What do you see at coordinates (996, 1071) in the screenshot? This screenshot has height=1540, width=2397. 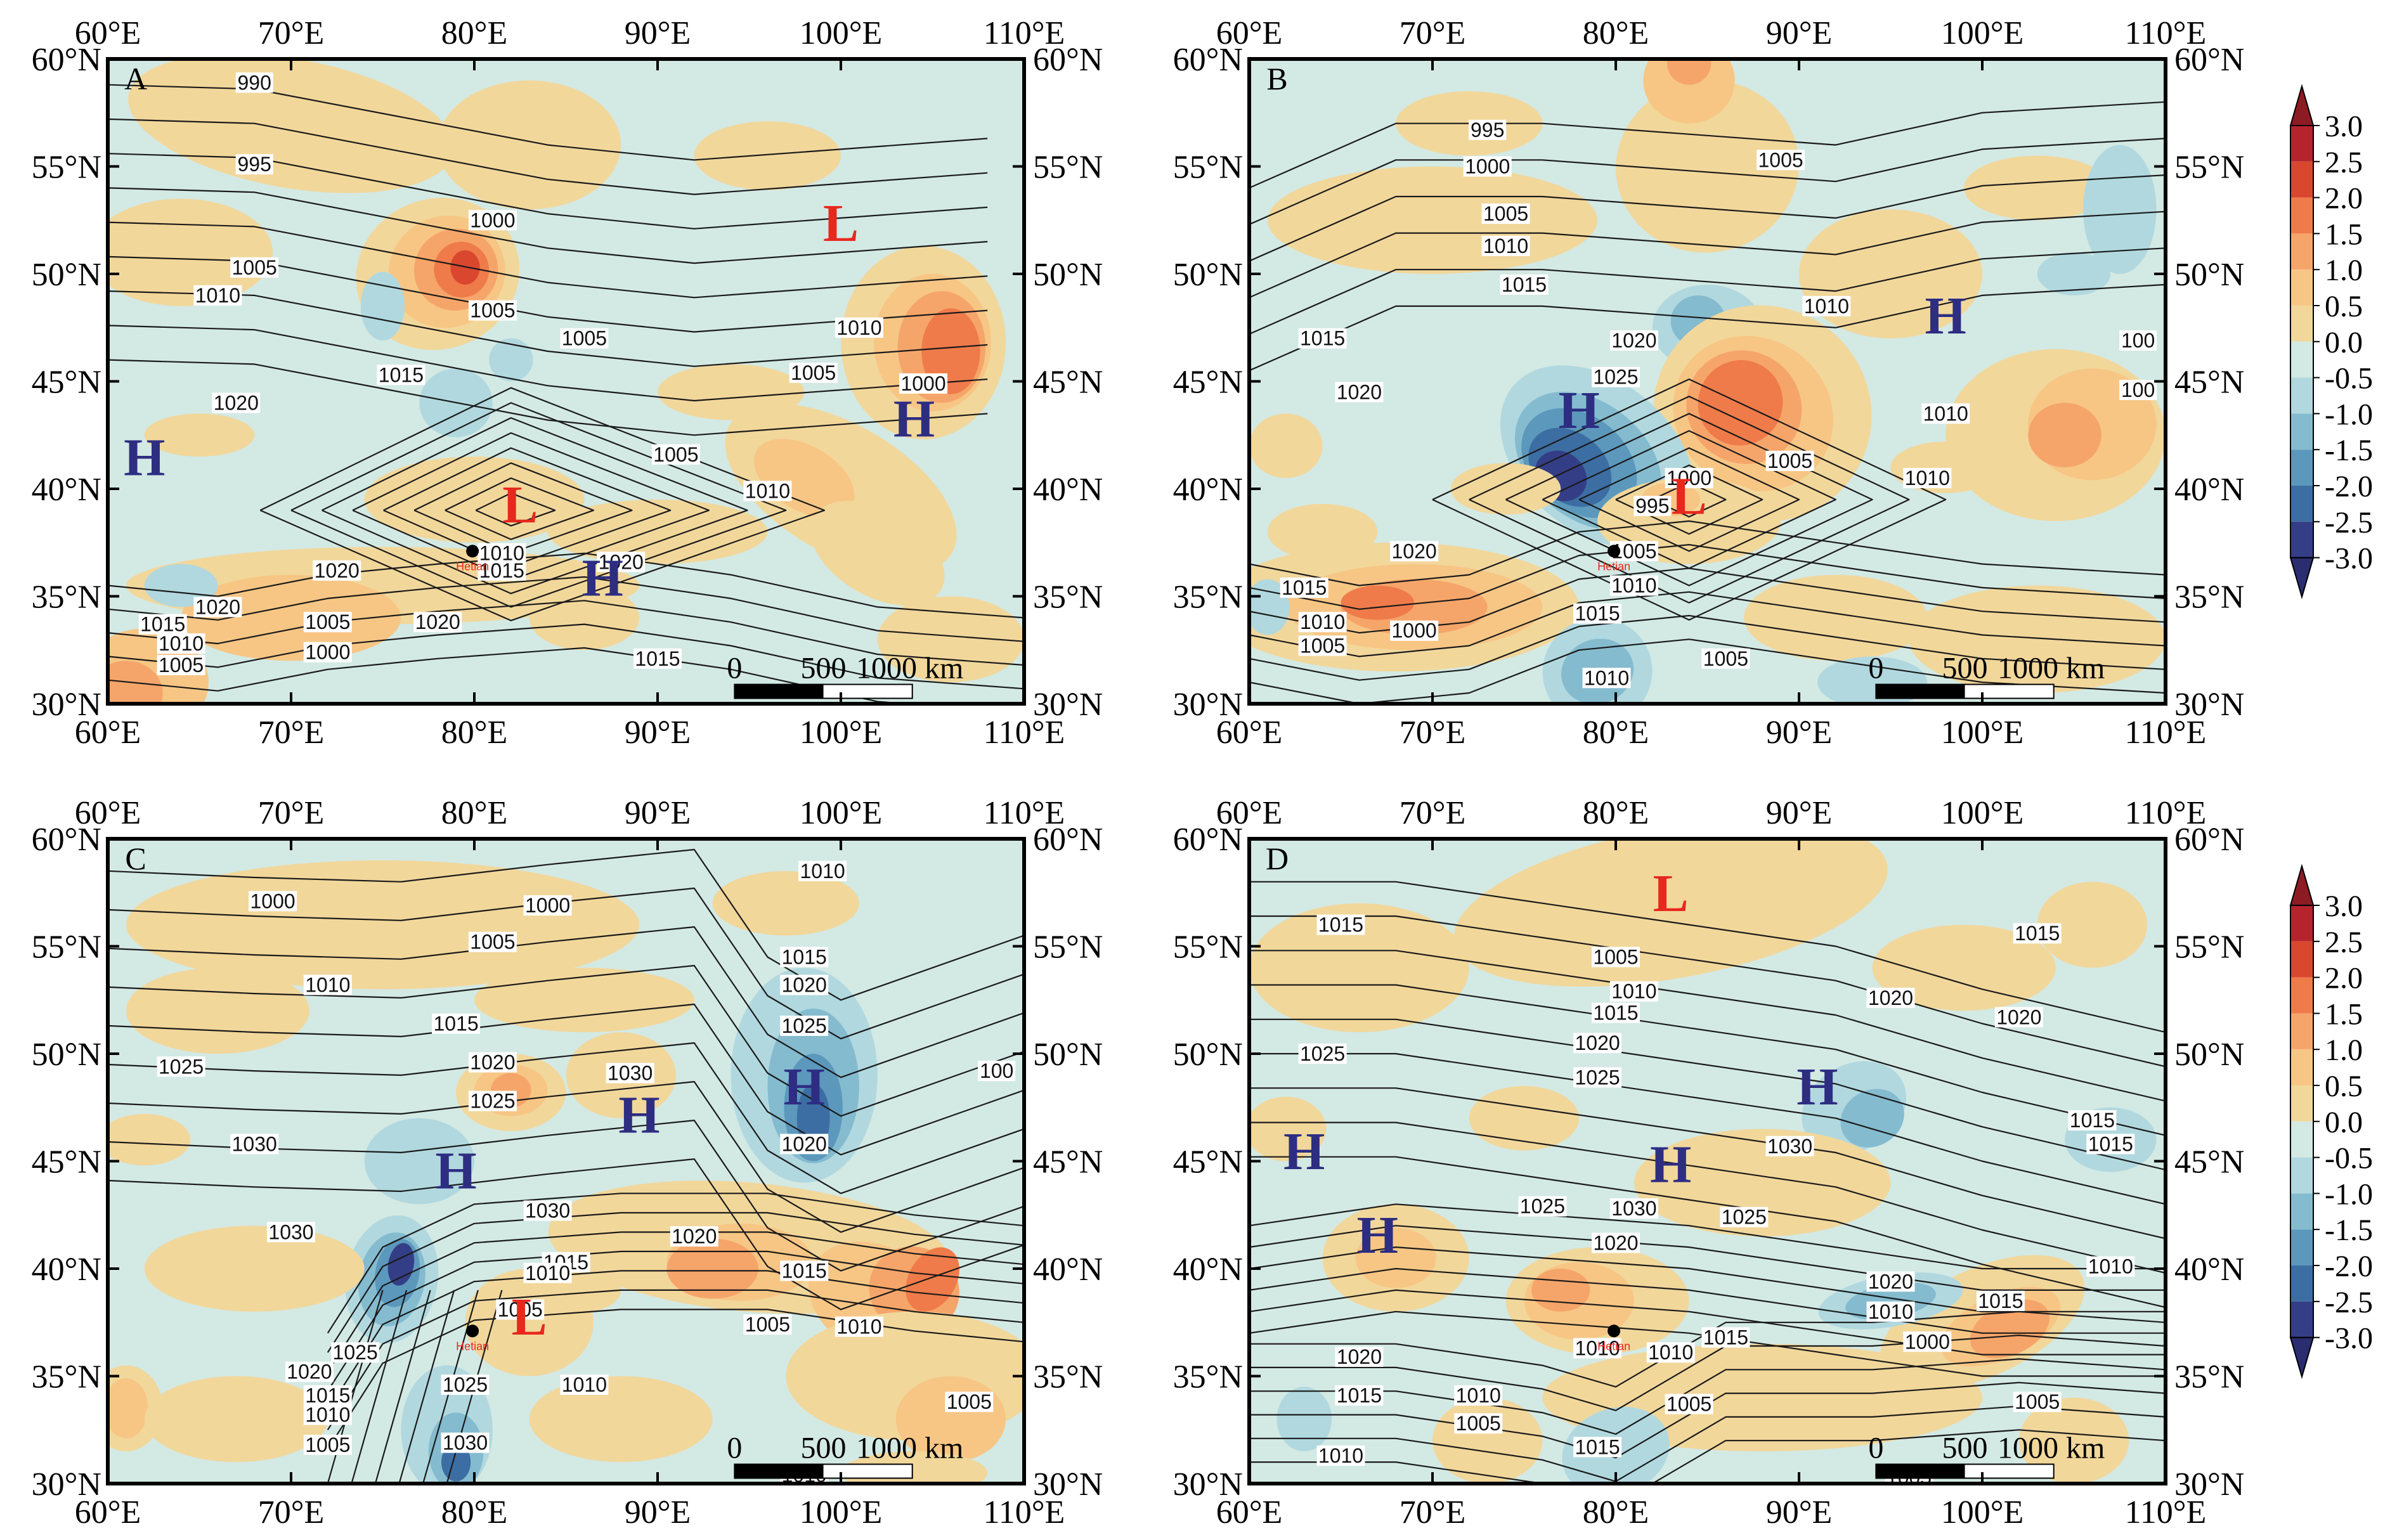 I see `svg-text: 100` at bounding box center [996, 1071].